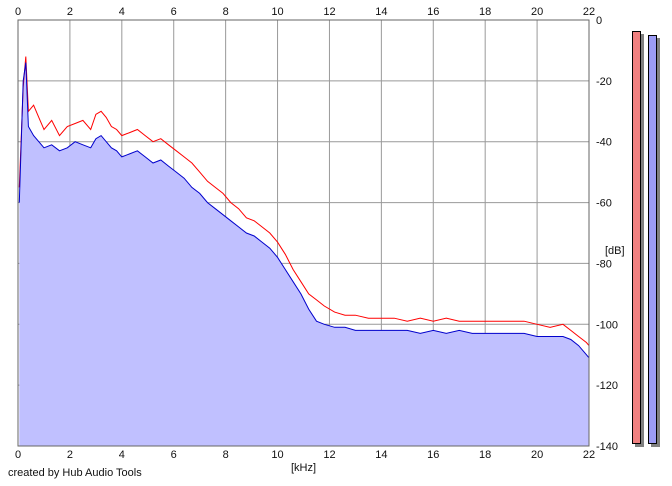 This screenshot has height=486, width=672. What do you see at coordinates (537, 12) in the screenshot?
I see `x-tick-label-top: 20` at bounding box center [537, 12].